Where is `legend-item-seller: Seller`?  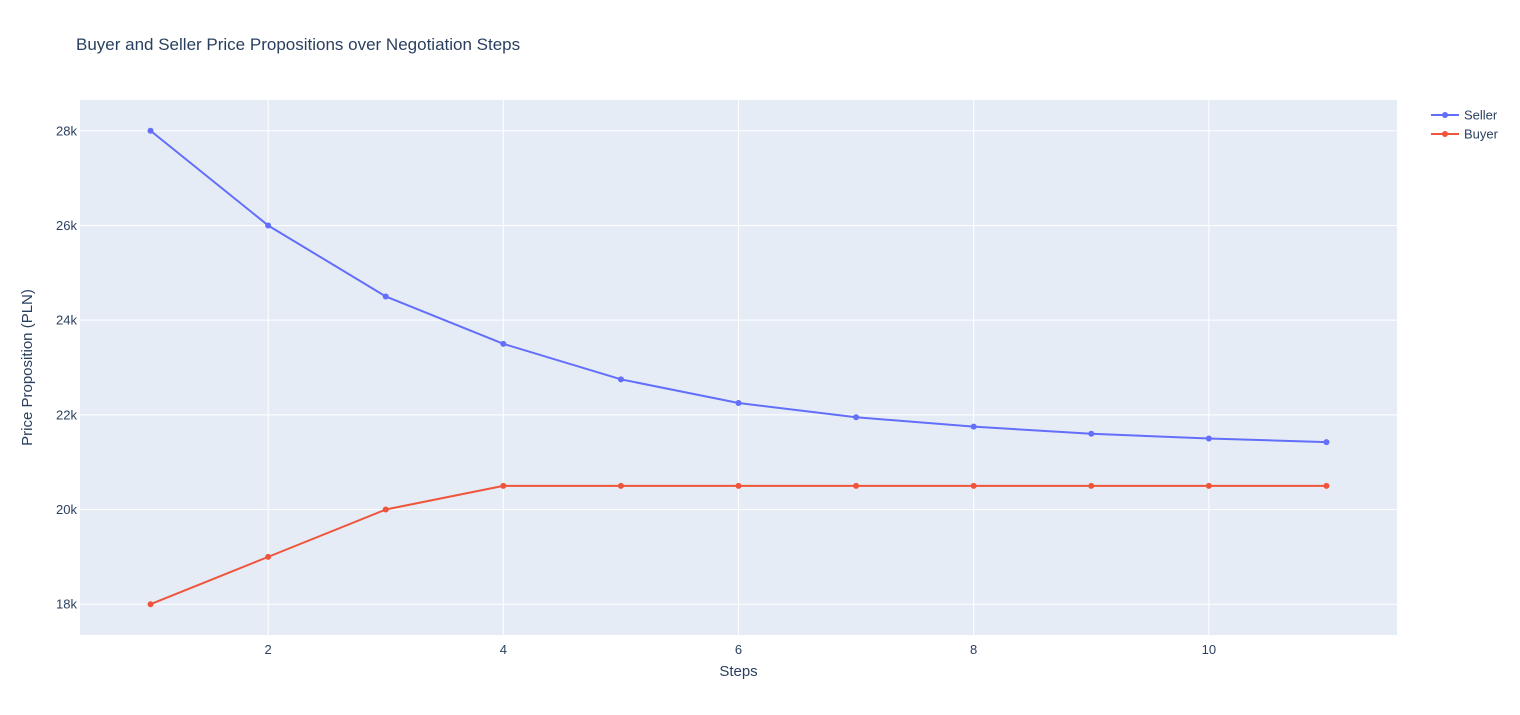 legend-item-seller: Seller is located at coordinates (1464, 115).